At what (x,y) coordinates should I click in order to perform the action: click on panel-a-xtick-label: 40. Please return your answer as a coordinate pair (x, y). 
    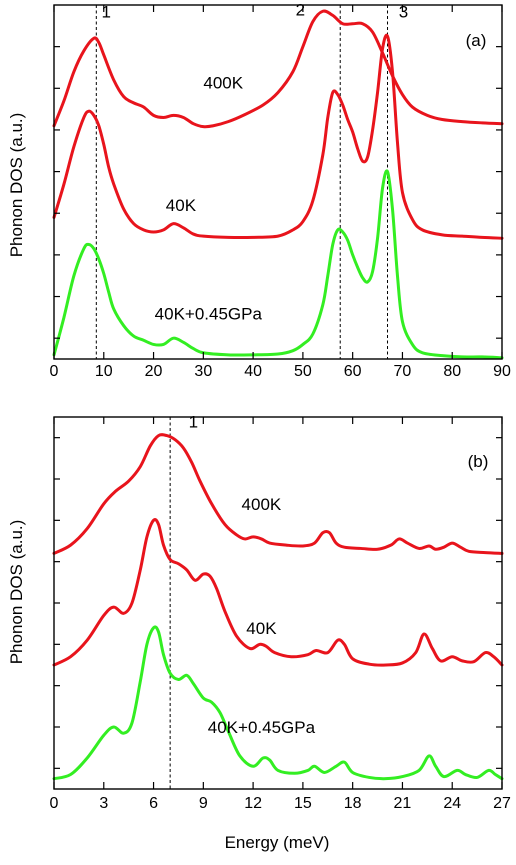
    Looking at the image, I should click on (253, 371).